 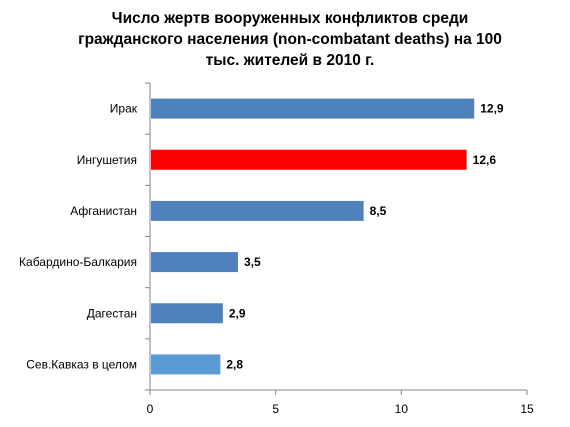 I want to click on value-label: 3,5, so click(x=252, y=262).